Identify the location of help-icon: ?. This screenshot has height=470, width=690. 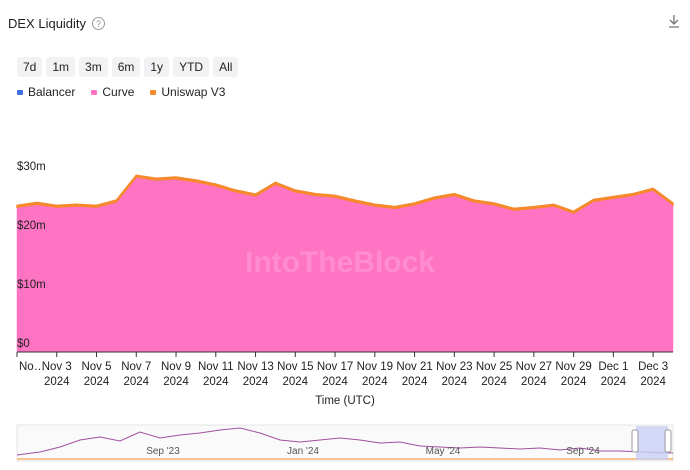
(99, 23).